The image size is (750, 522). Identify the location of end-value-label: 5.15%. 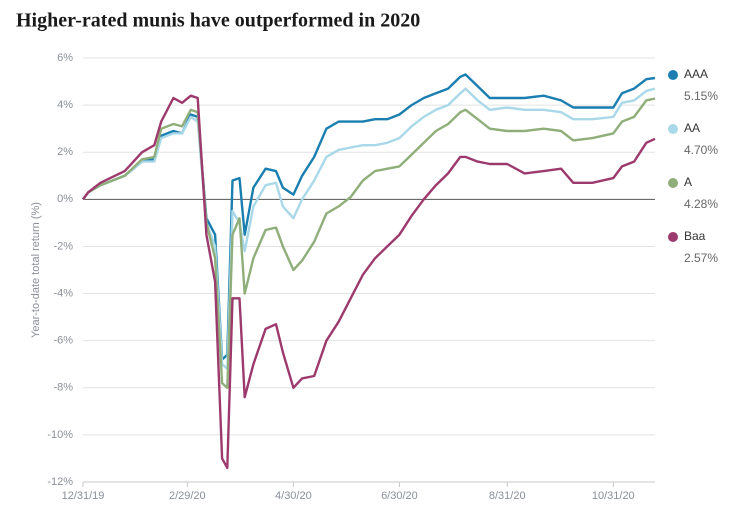
(701, 96).